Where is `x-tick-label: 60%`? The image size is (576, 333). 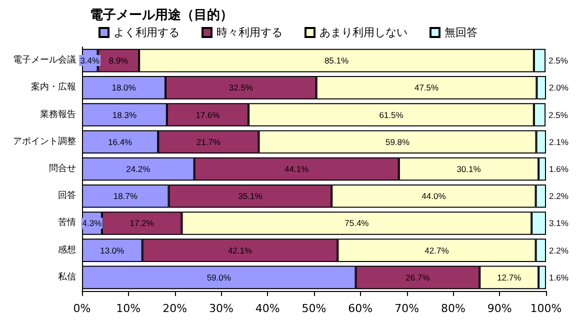 x-tick-label: 60% is located at coordinates (360, 308).